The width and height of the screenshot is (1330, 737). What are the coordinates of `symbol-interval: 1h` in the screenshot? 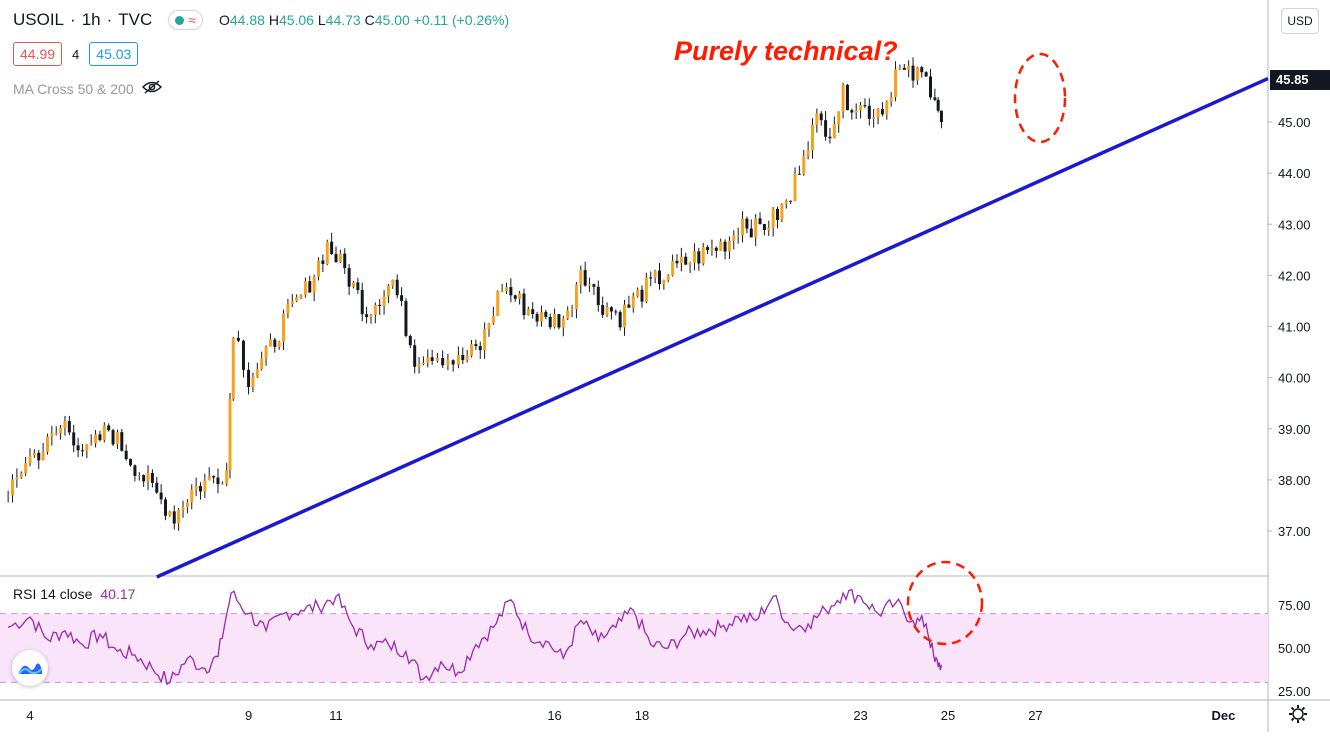 It's located at (91, 19).